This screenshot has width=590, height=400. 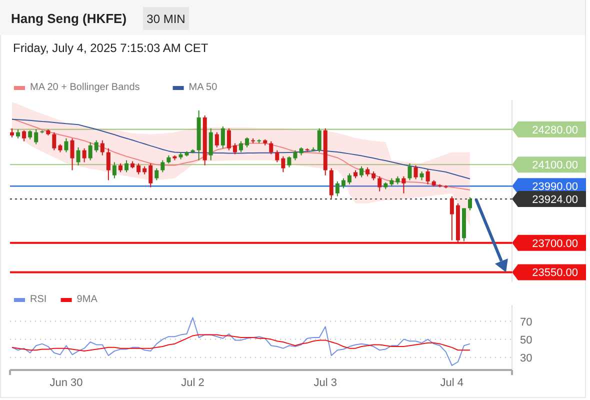 What do you see at coordinates (526, 358) in the screenshot?
I see `y-tick-label: 30` at bounding box center [526, 358].